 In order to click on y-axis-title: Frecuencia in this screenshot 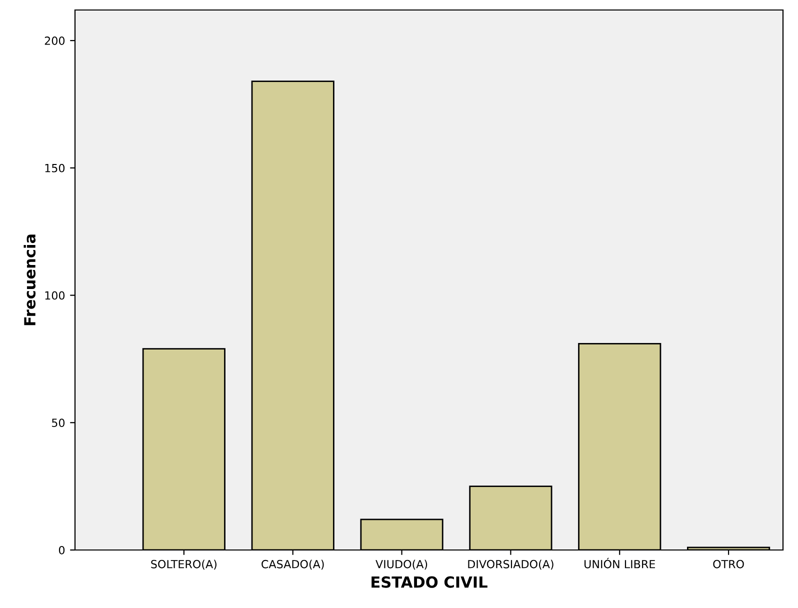, I will do `click(30, 280)`.